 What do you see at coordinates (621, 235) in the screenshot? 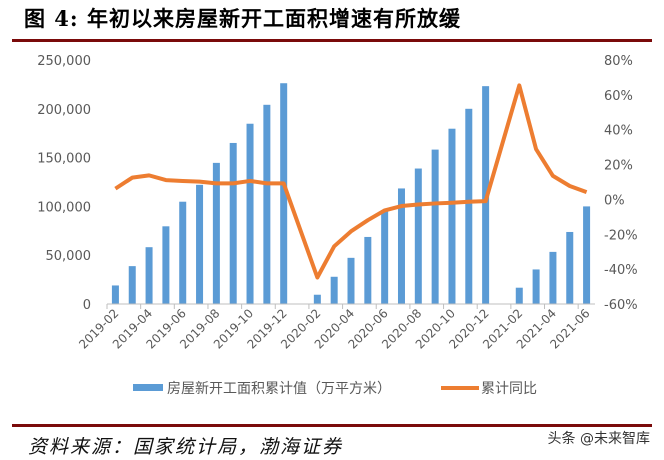
I see `right-axis-tick-label: -20%` at bounding box center [621, 235].